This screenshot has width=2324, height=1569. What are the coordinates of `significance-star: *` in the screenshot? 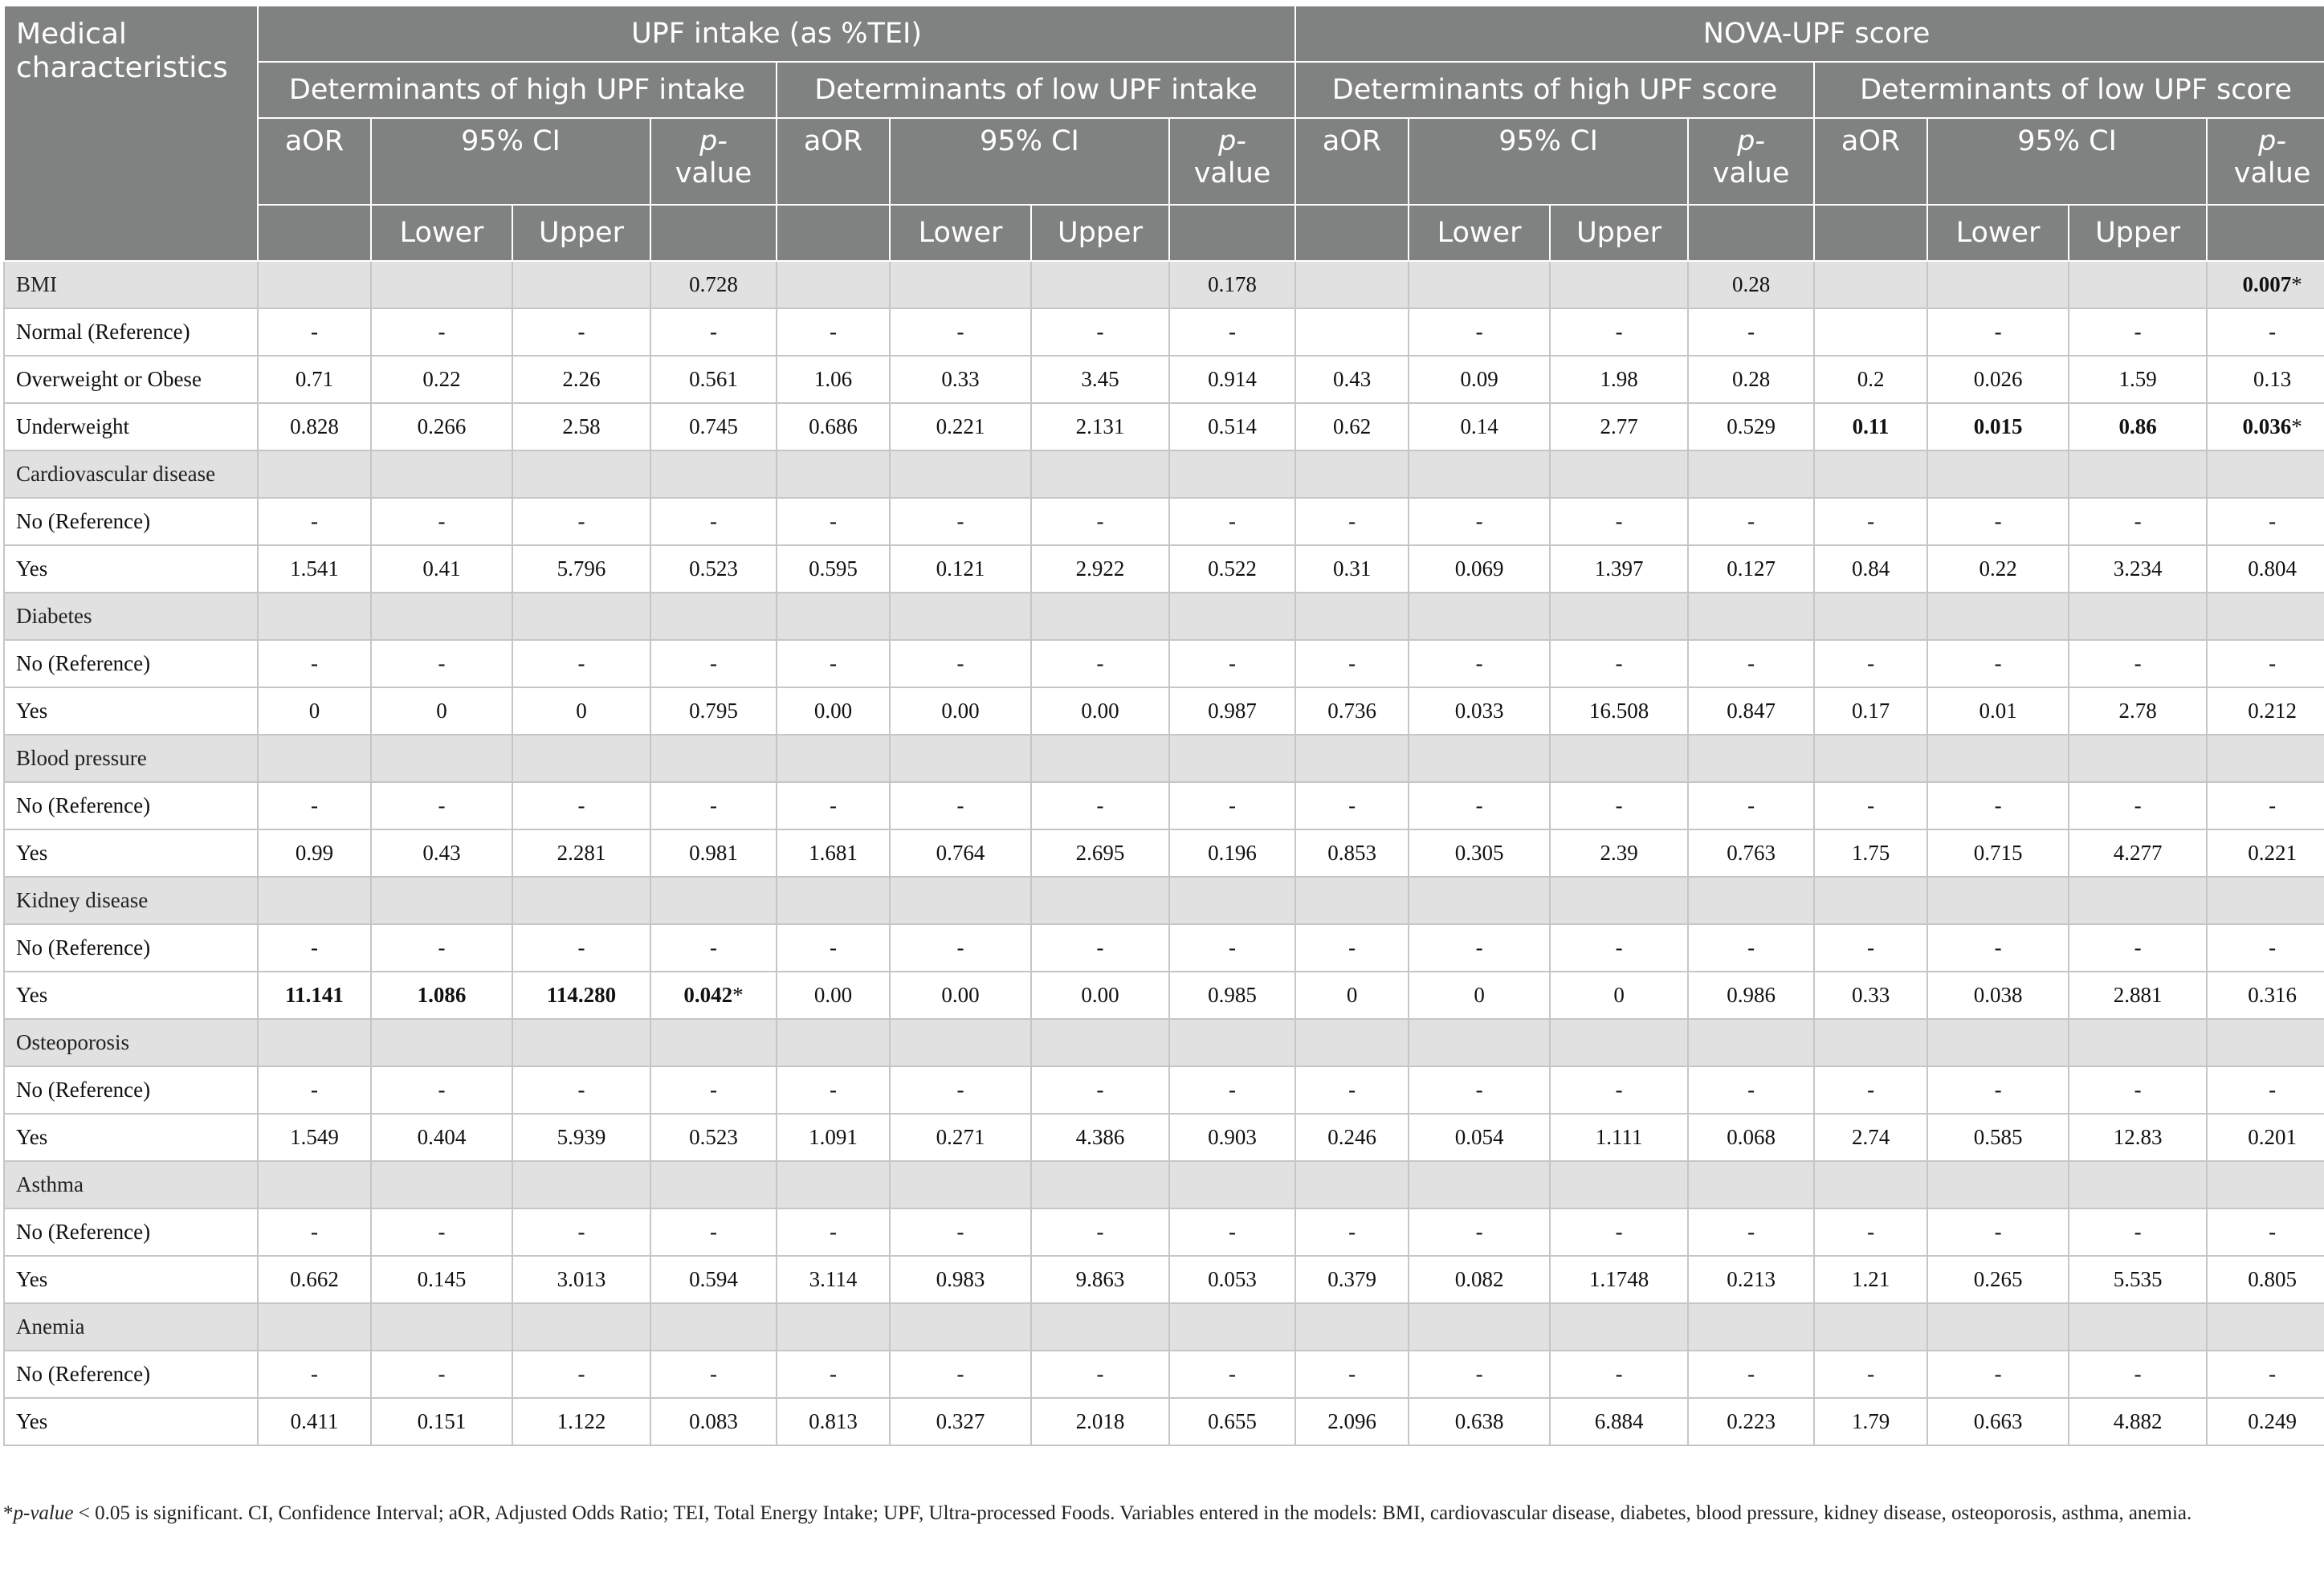 It's located at (2296, 284).